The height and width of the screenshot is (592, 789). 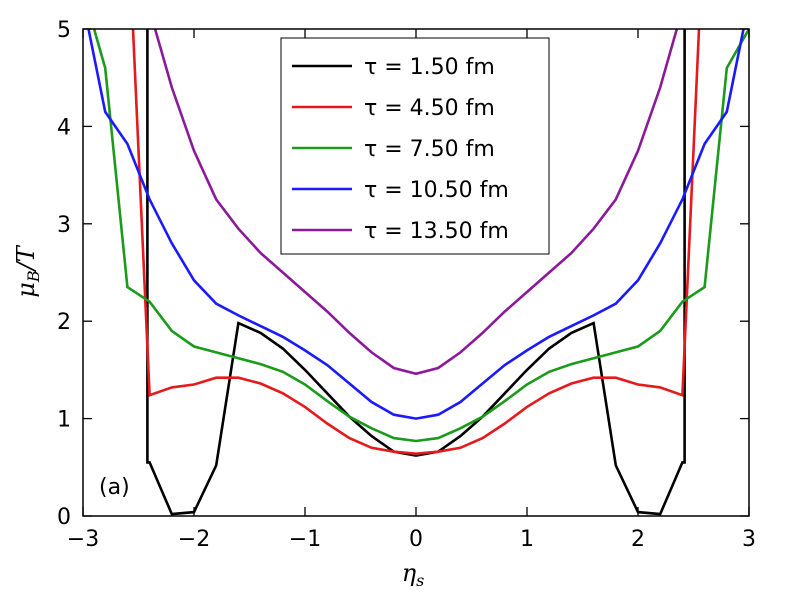 What do you see at coordinates (436, 231) in the screenshot?
I see `legend-label-4: τ = 13.50 fm` at bounding box center [436, 231].